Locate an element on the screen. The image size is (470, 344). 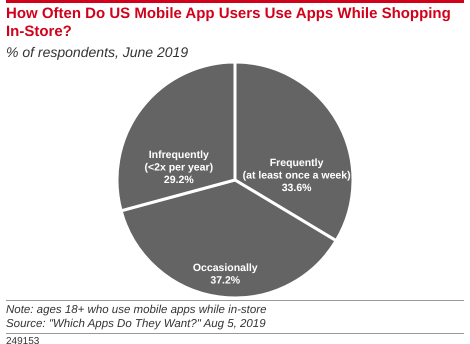
data-label: 33.6% is located at coordinates (297, 188).